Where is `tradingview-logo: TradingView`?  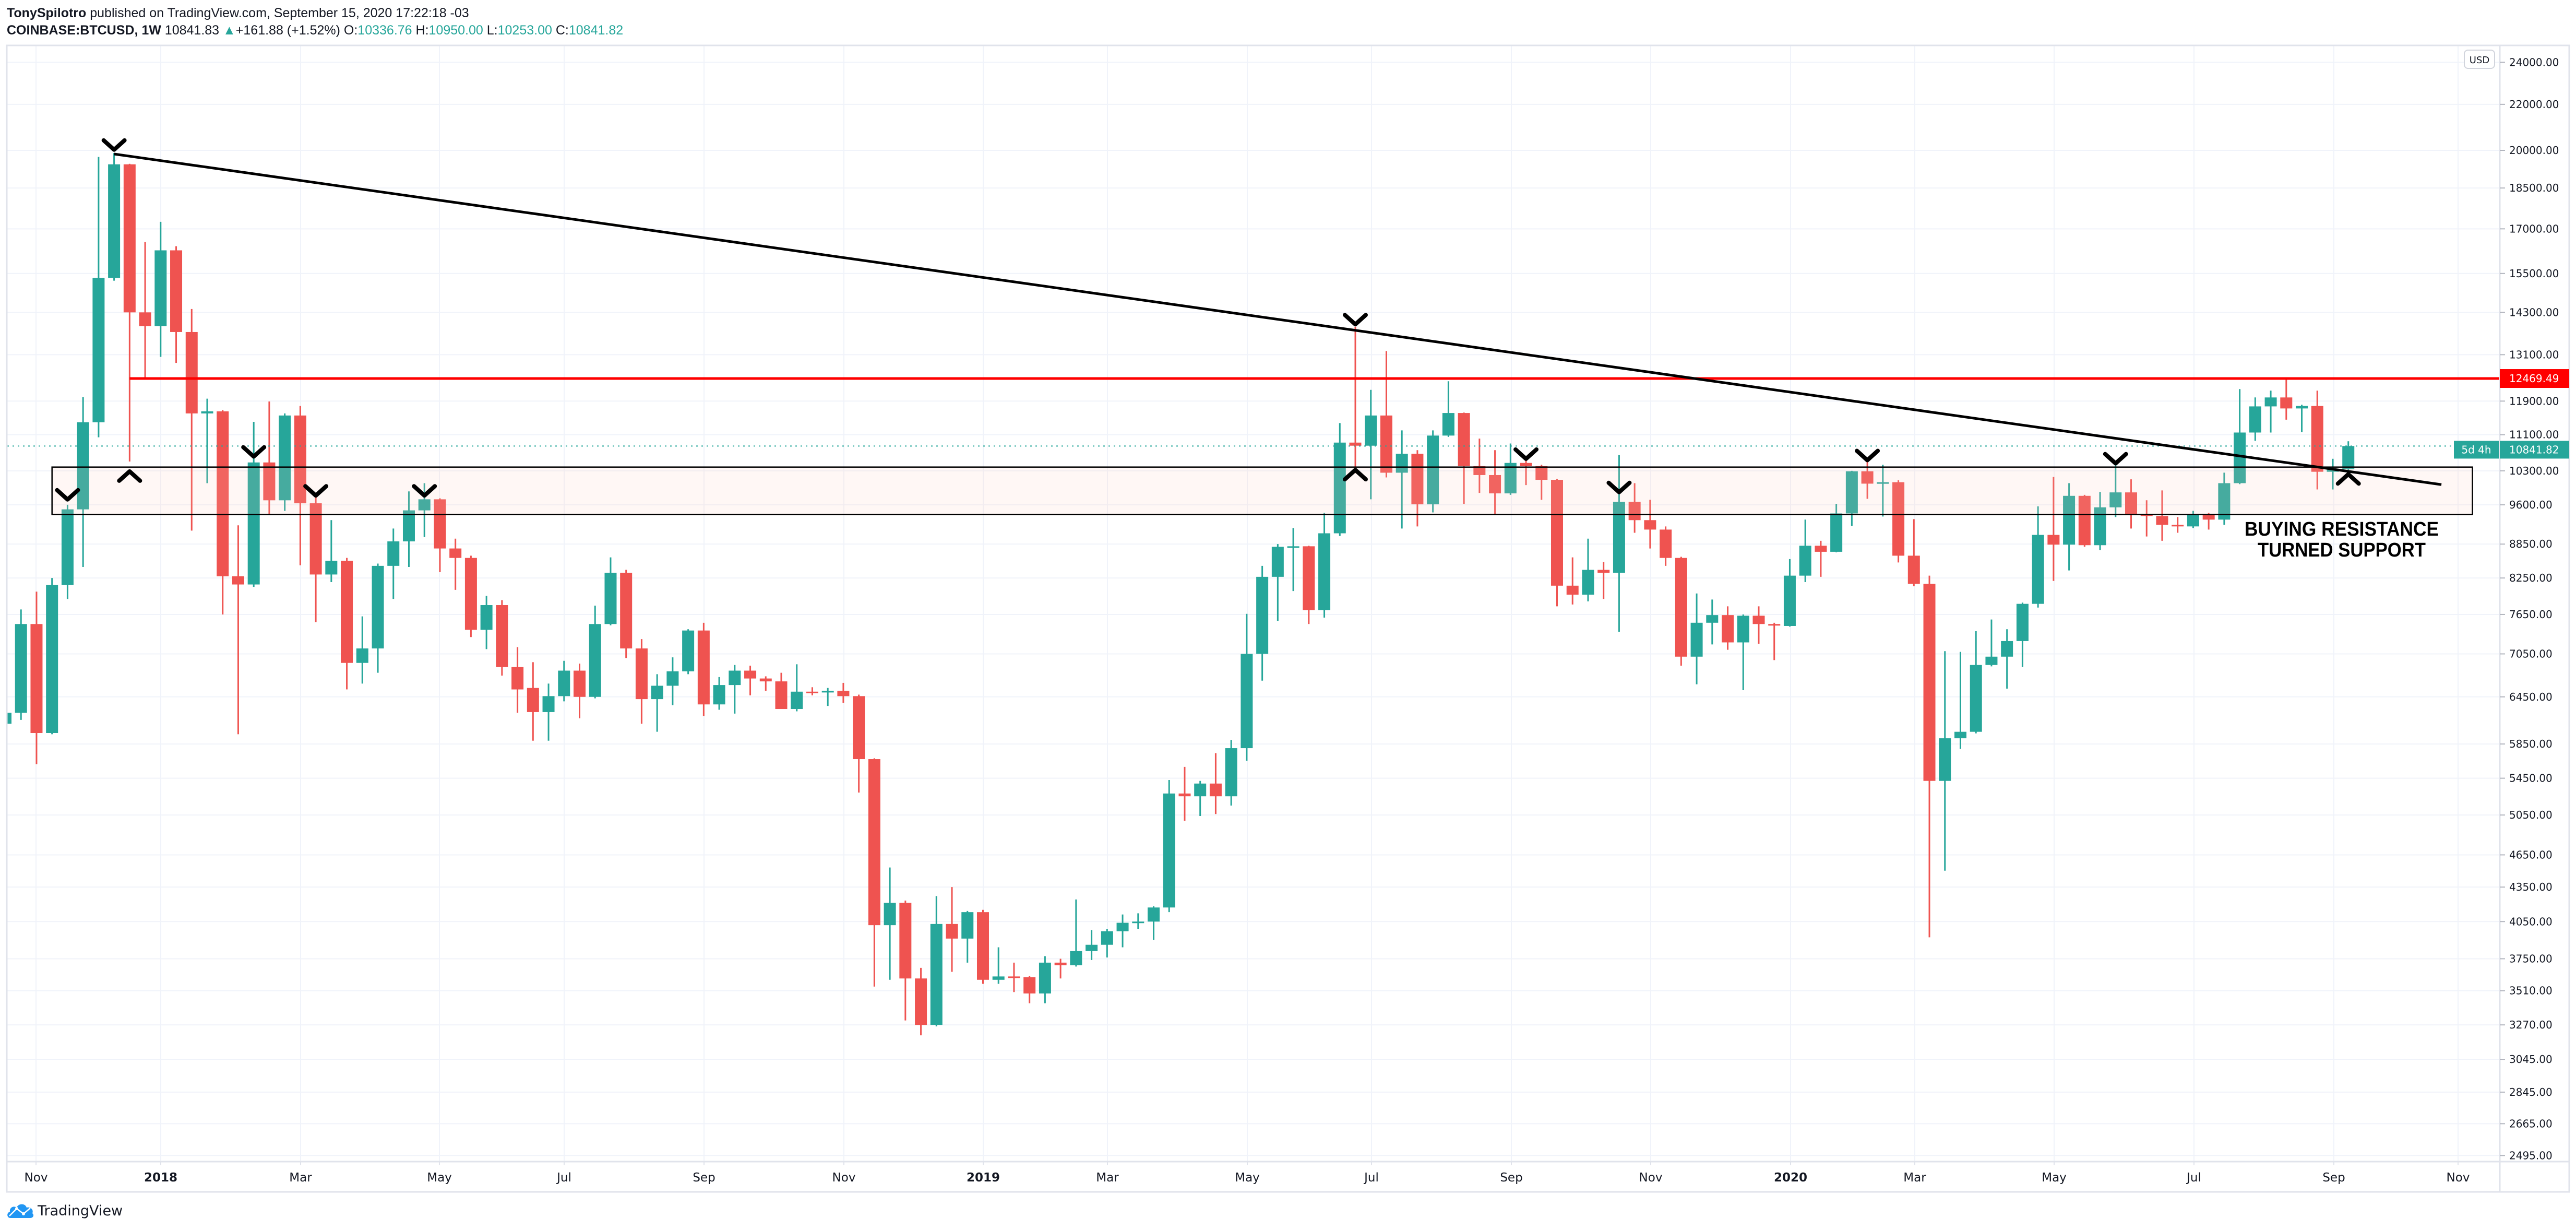
tradingview-logo: TradingView is located at coordinates (64, 1210).